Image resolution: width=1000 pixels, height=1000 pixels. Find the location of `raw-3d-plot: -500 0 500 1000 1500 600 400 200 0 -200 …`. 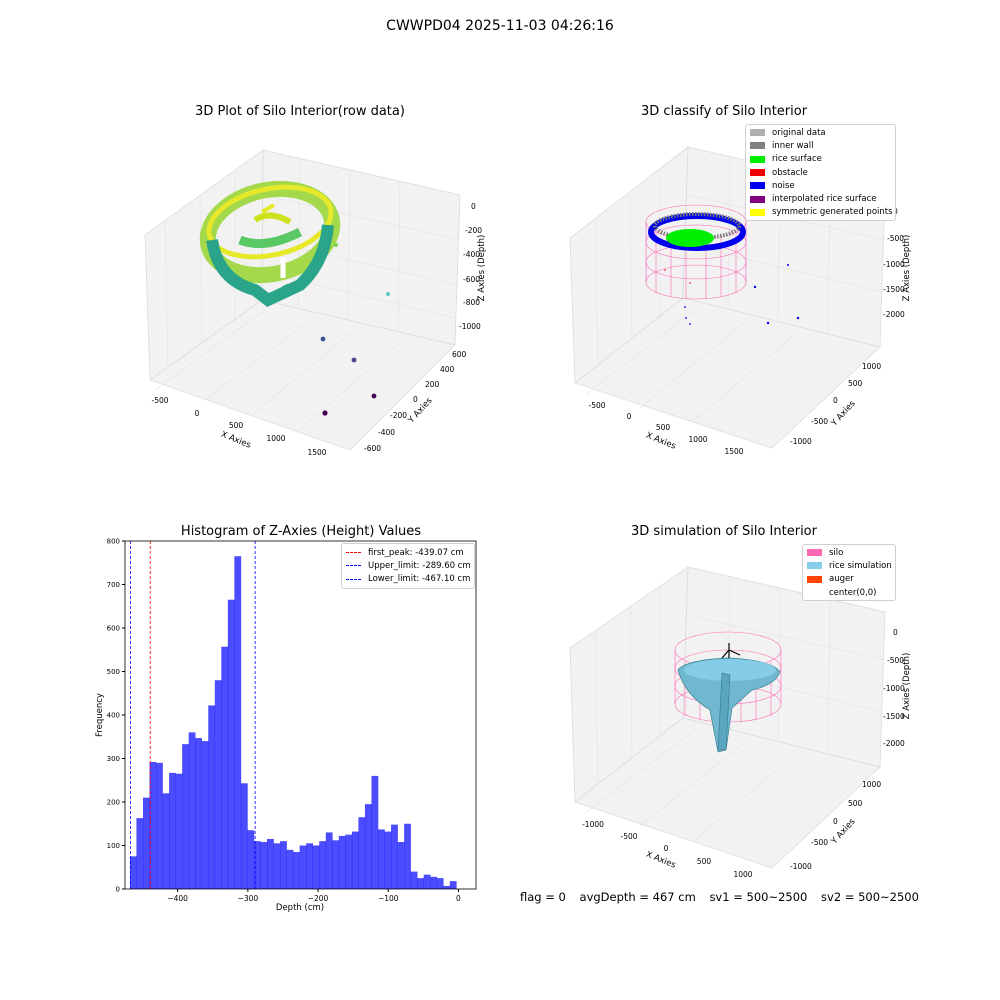

raw-3d-plot: -500 0 500 1000 1500 600 400 200 0 -200 … is located at coordinates (315, 303).